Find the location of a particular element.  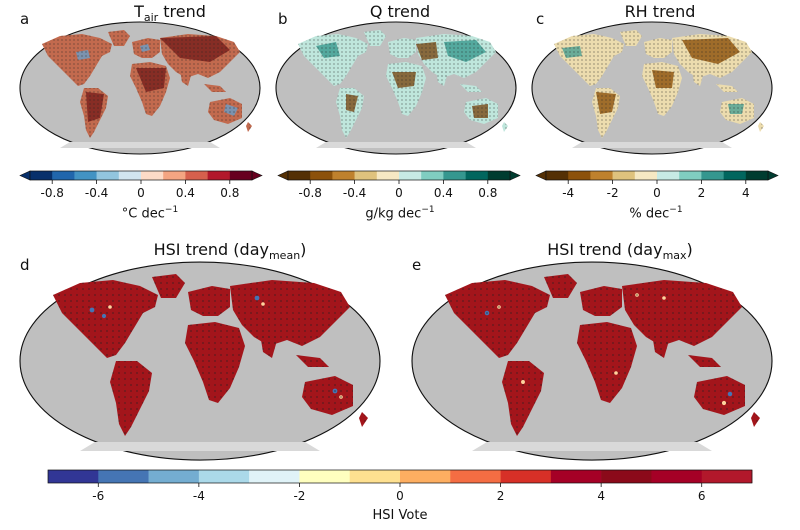

panel-letter-c: c is located at coordinates (540, 19).